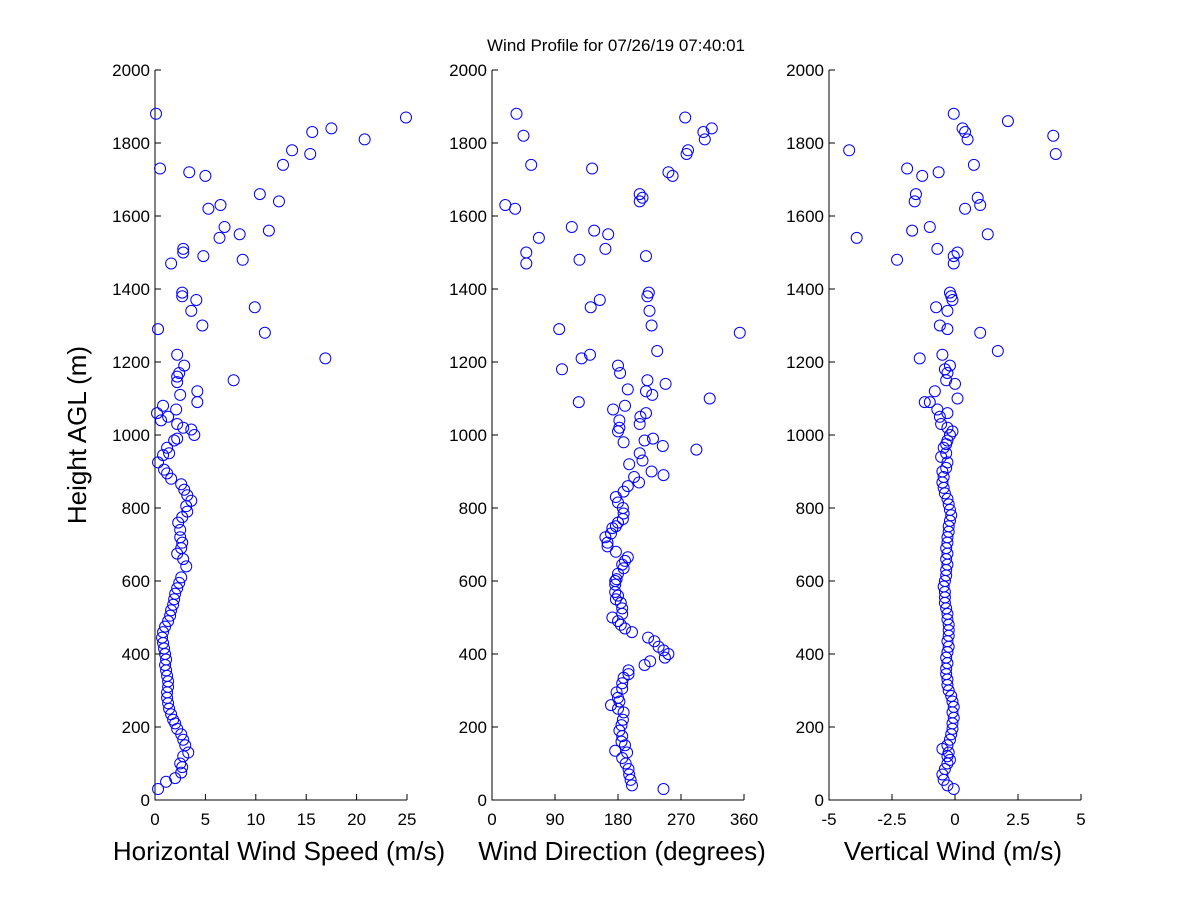  Describe the element at coordinates (810, 727) in the screenshot. I see `vertical-y-tick-label: 200` at that location.